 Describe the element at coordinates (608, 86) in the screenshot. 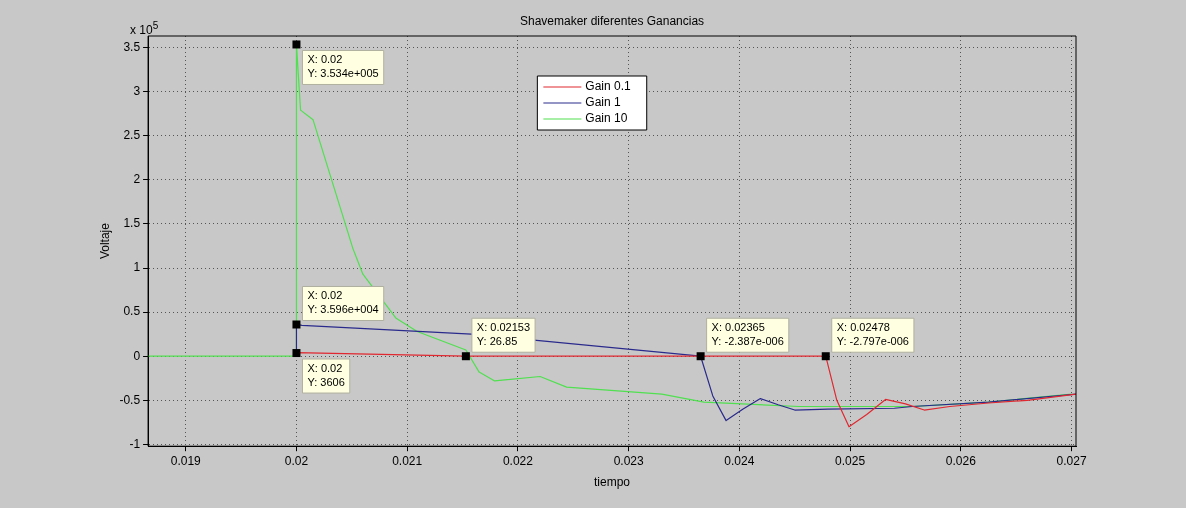

I see `legend-label: Gain 0.1` at that location.